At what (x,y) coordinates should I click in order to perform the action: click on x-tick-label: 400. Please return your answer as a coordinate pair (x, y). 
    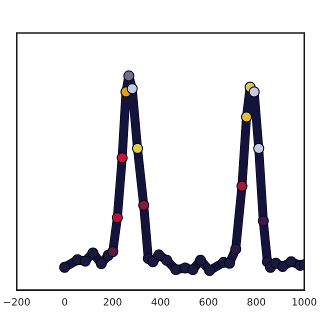
    Looking at the image, I should click on (160, 303).